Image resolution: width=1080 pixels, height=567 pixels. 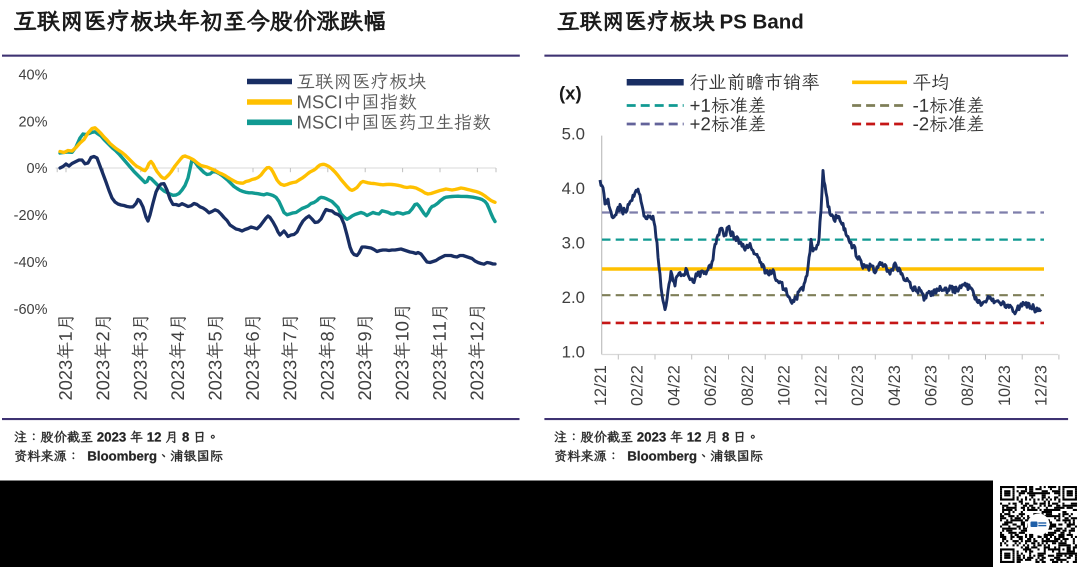 I want to click on svg-text: 02/23, so click(x=858, y=385).